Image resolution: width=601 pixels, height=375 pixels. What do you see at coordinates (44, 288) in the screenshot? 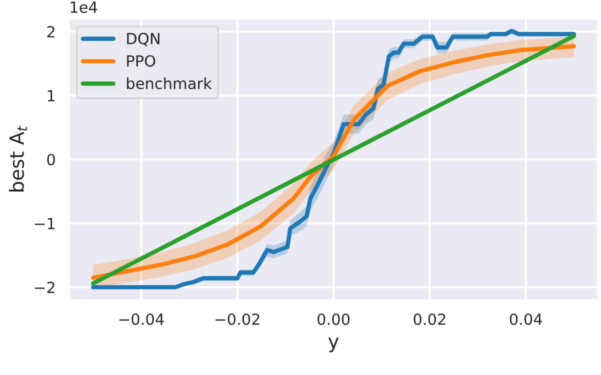
I see `y-tick-label: −2` at bounding box center [44, 288].